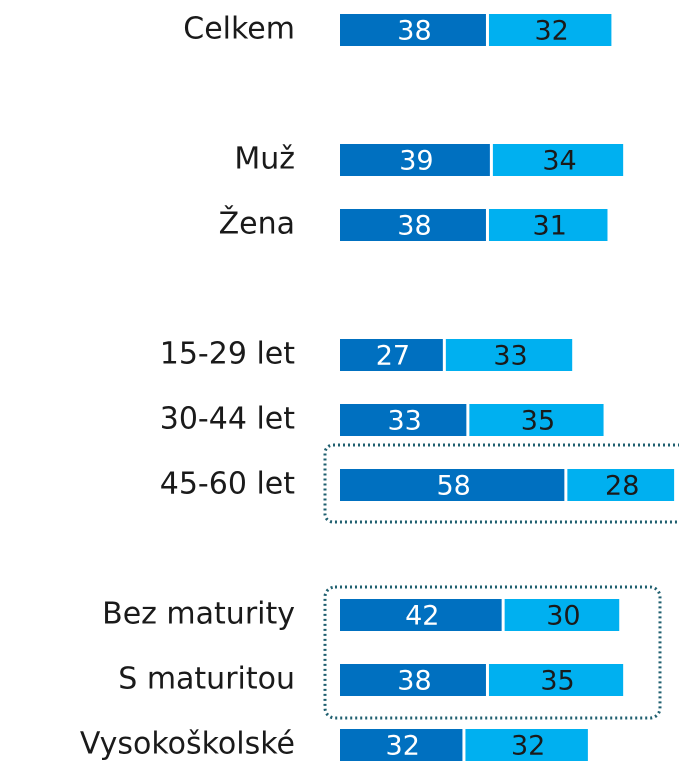  I want to click on category-label: Žena, so click(257, 224).